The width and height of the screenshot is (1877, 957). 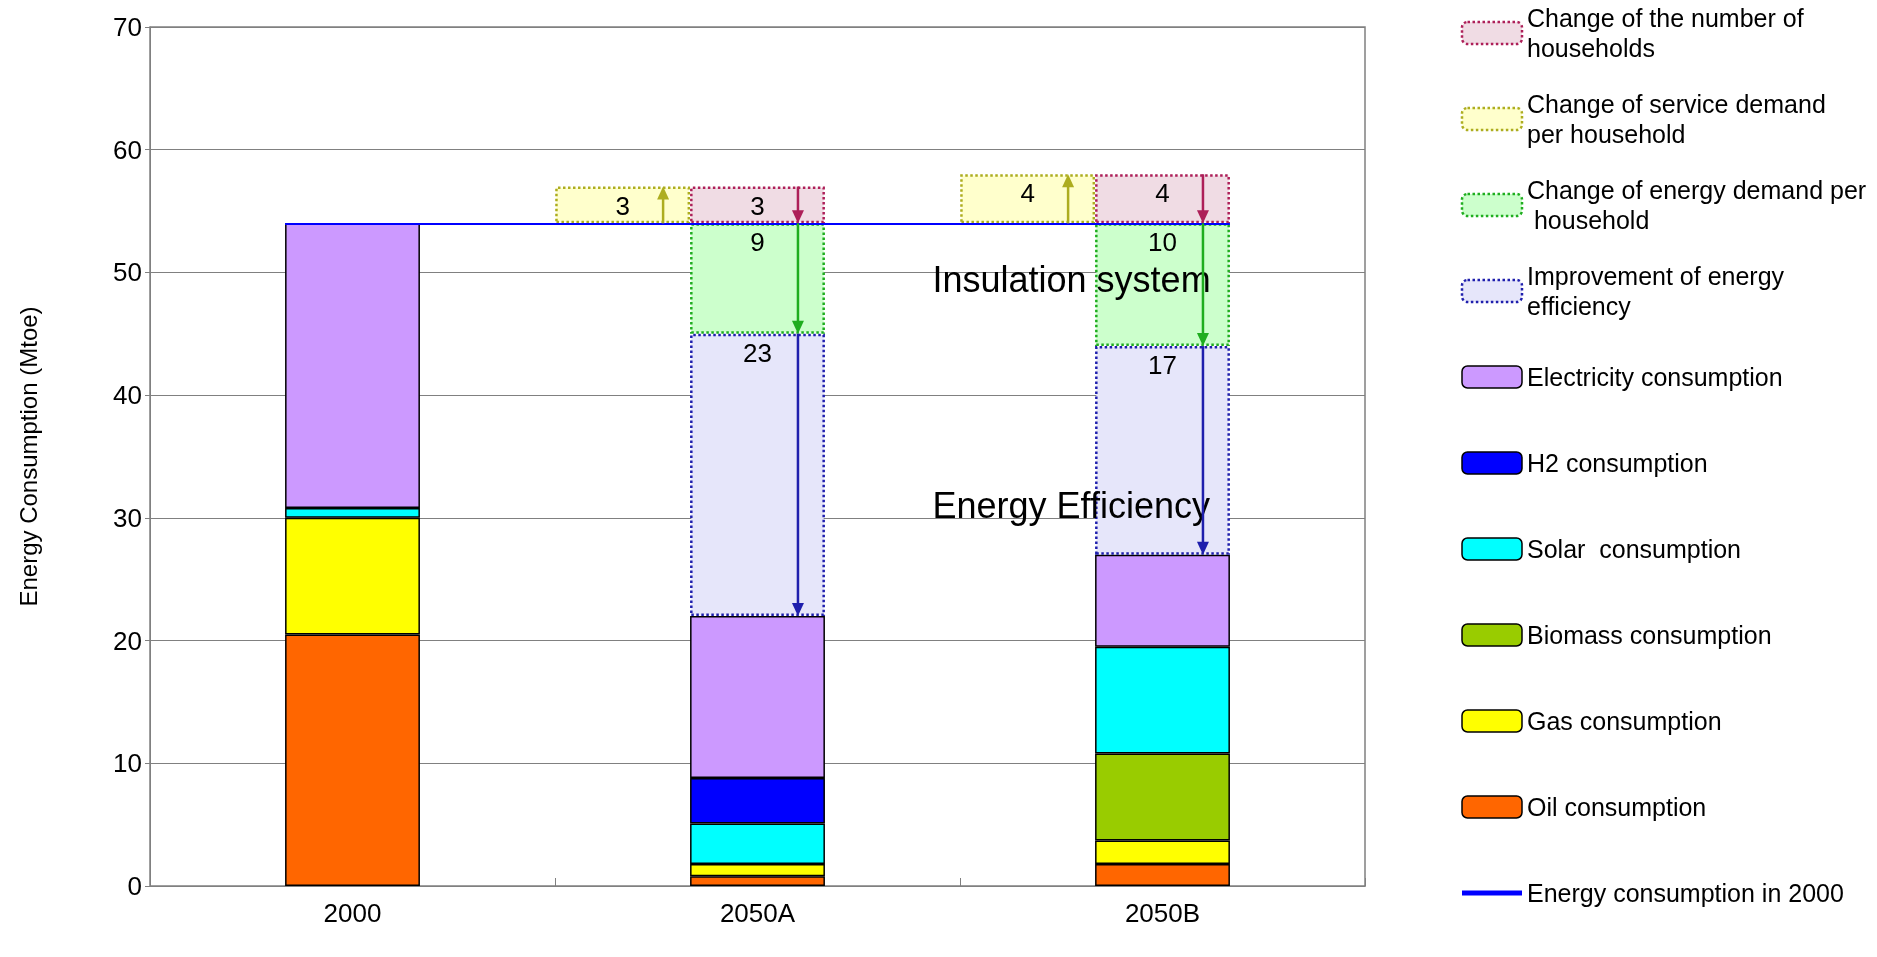 What do you see at coordinates (1634, 549) in the screenshot?
I see `legend-label: Solar consumption` at bounding box center [1634, 549].